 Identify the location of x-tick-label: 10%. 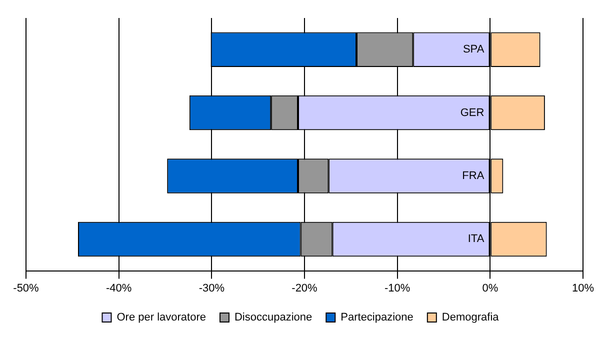
(583, 288).